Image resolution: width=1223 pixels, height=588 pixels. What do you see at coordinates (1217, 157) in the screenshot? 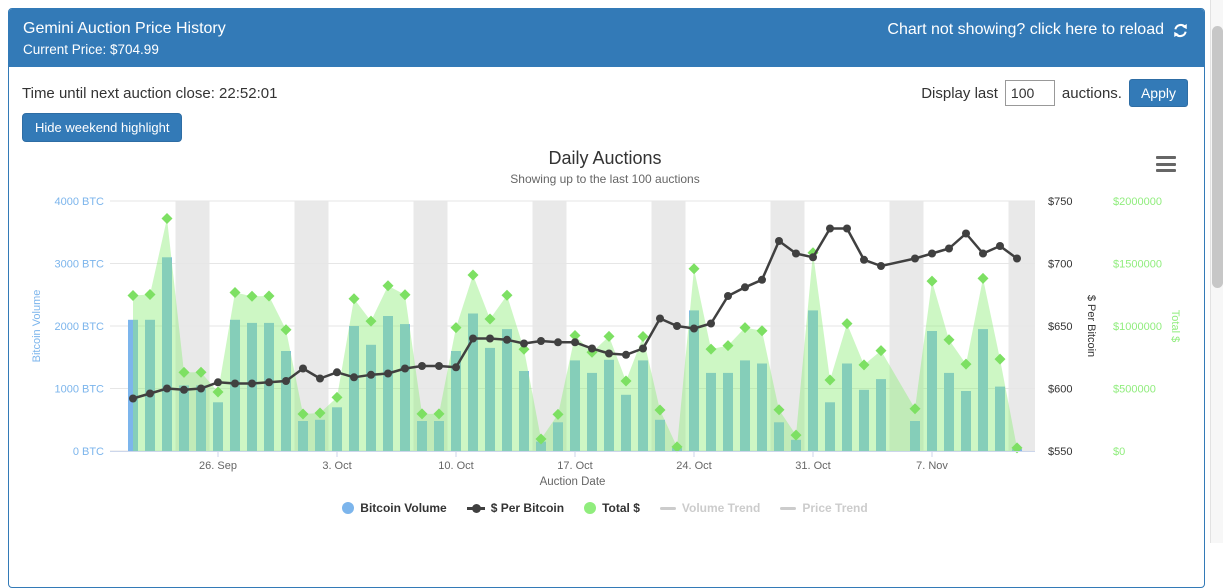
I see `scrollbar-thumb` at bounding box center [1217, 157].